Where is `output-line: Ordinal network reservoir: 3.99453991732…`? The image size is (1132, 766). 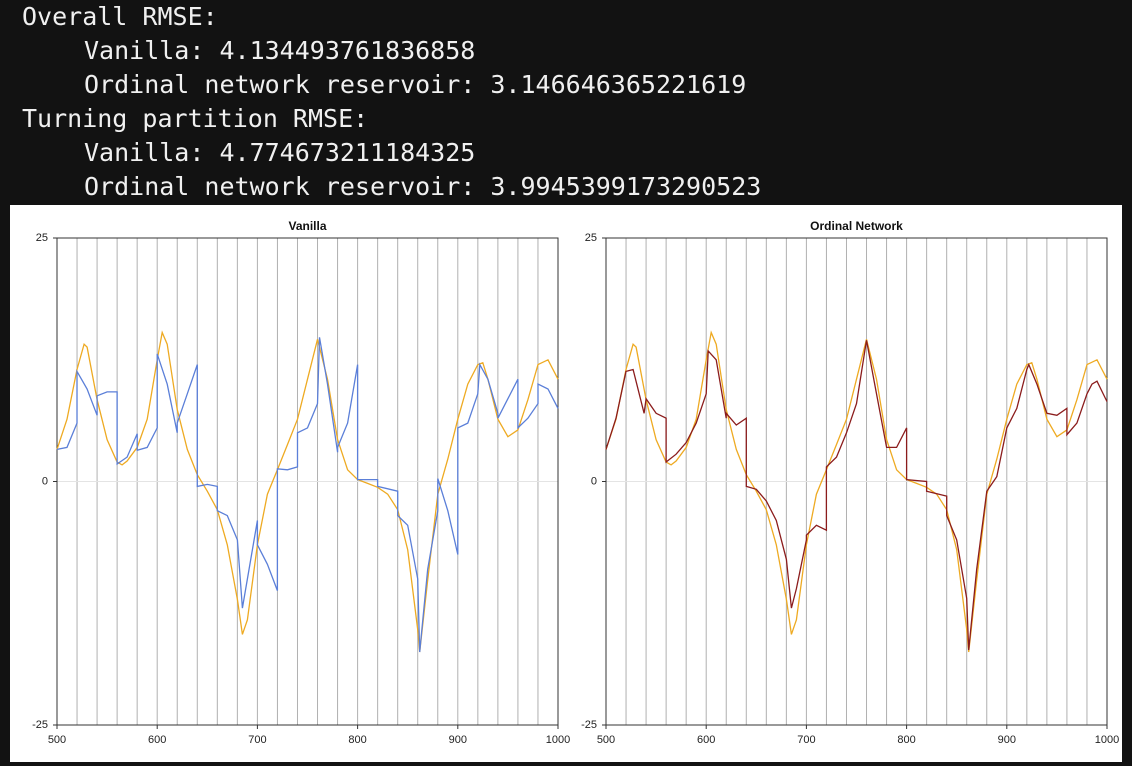 output-line: Ordinal network reservoir: 3.99453991732… is located at coordinates (422, 186).